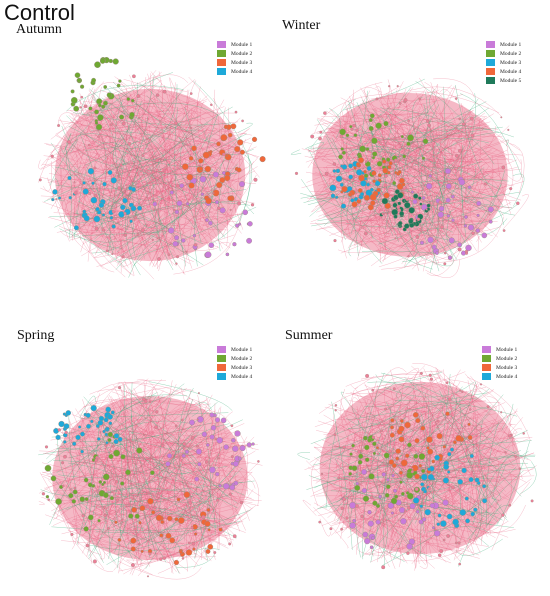 This screenshot has width=550, height=596. What do you see at coordinates (234, 44) in the screenshot?
I see `legend-item: Module 1` at bounding box center [234, 44].